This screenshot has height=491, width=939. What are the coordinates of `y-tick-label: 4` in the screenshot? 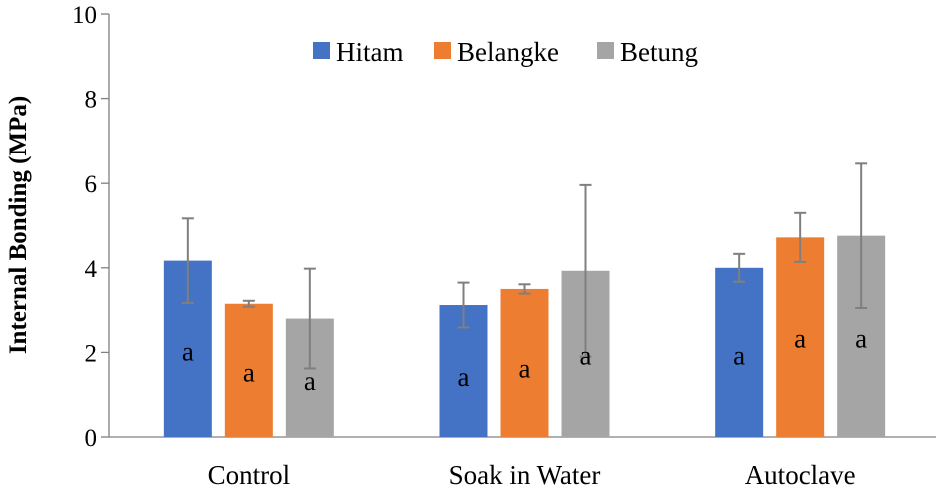 It's located at (91, 269).